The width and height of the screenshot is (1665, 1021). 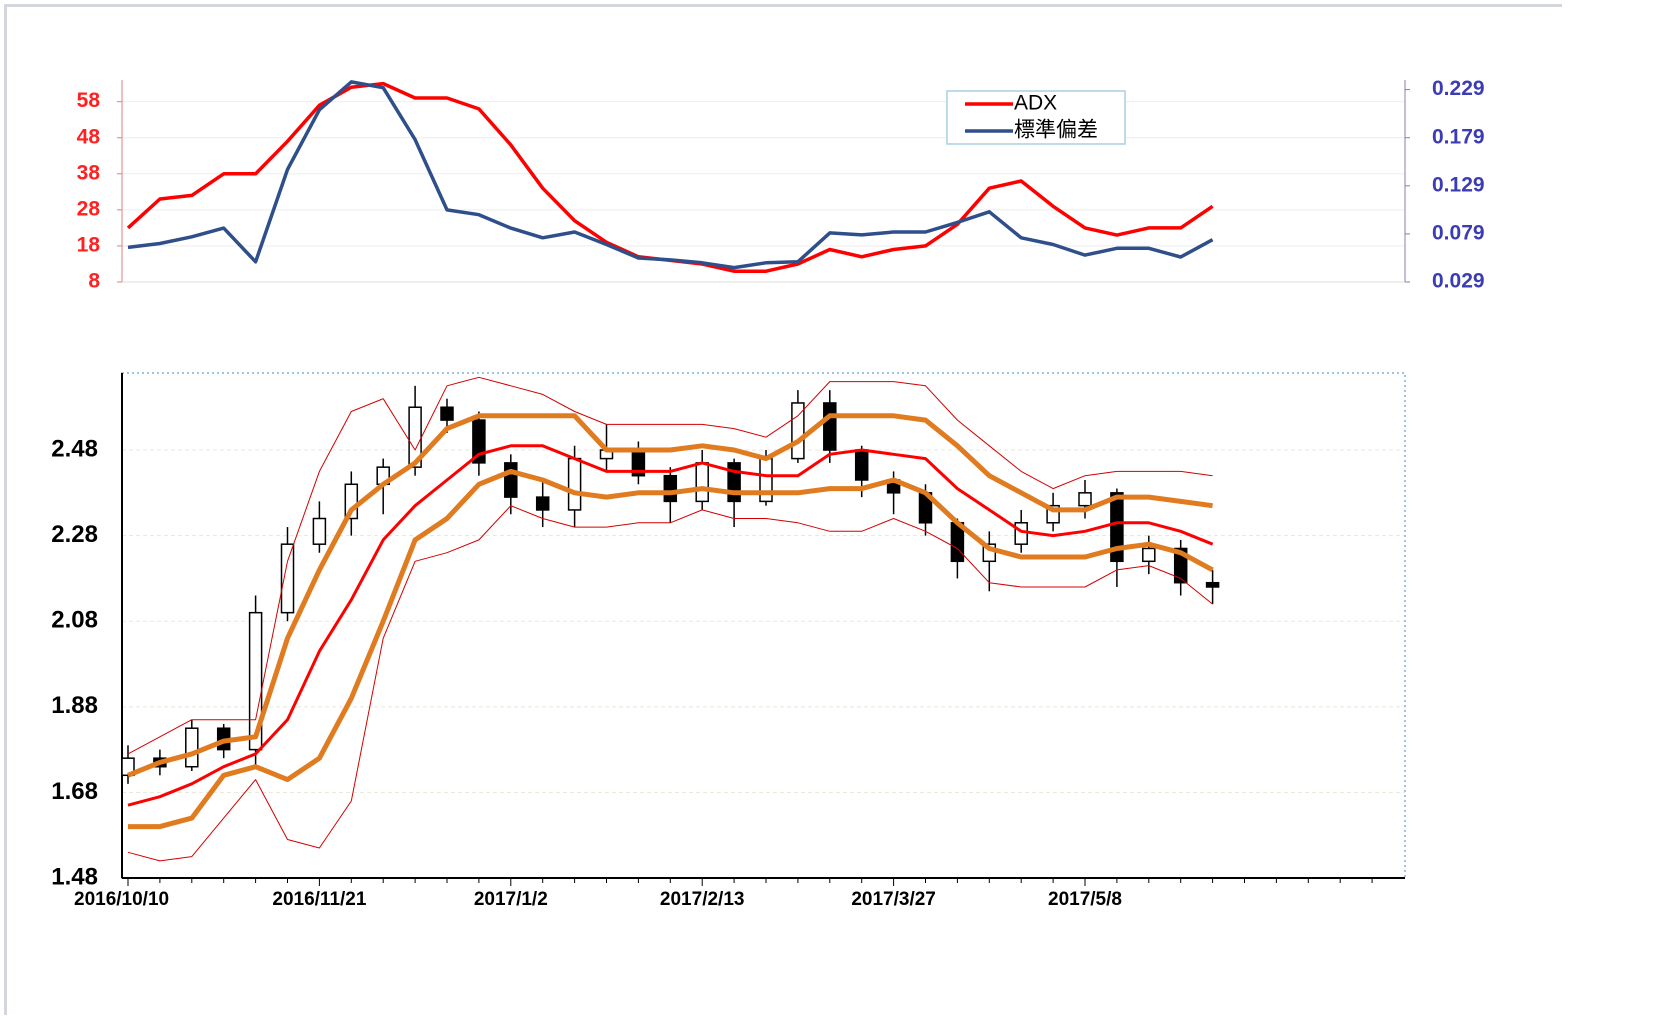 I want to click on legend-box, so click(x=1036, y=117).